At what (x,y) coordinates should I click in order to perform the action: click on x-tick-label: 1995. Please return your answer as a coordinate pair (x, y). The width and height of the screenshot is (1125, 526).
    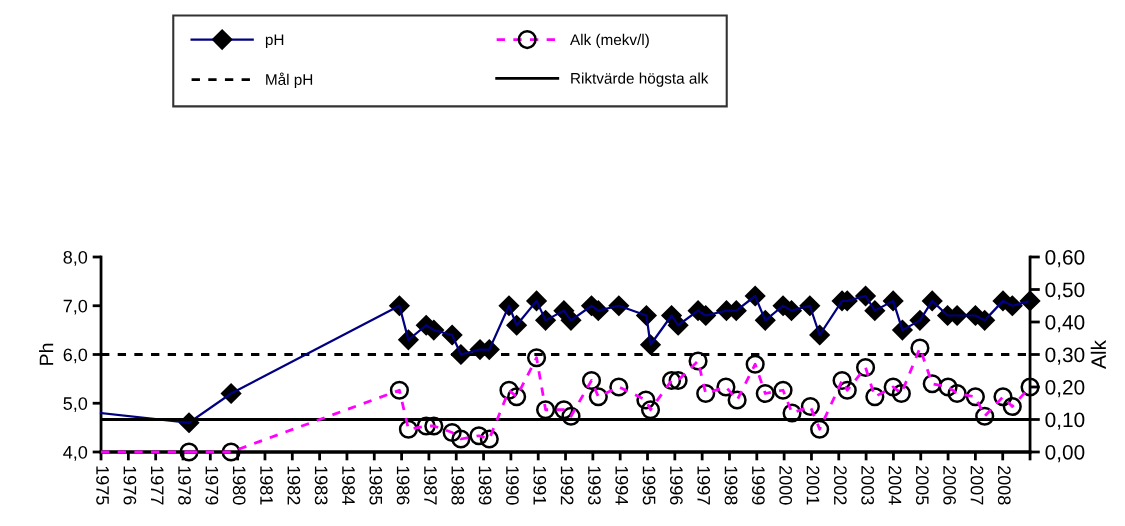
    Looking at the image, I should click on (649, 485).